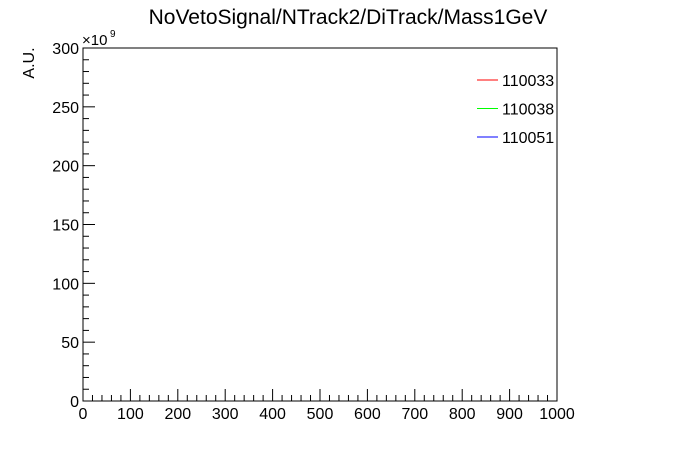  Describe the element at coordinates (272, 414) in the screenshot. I see `x-tick-label: 400` at that location.